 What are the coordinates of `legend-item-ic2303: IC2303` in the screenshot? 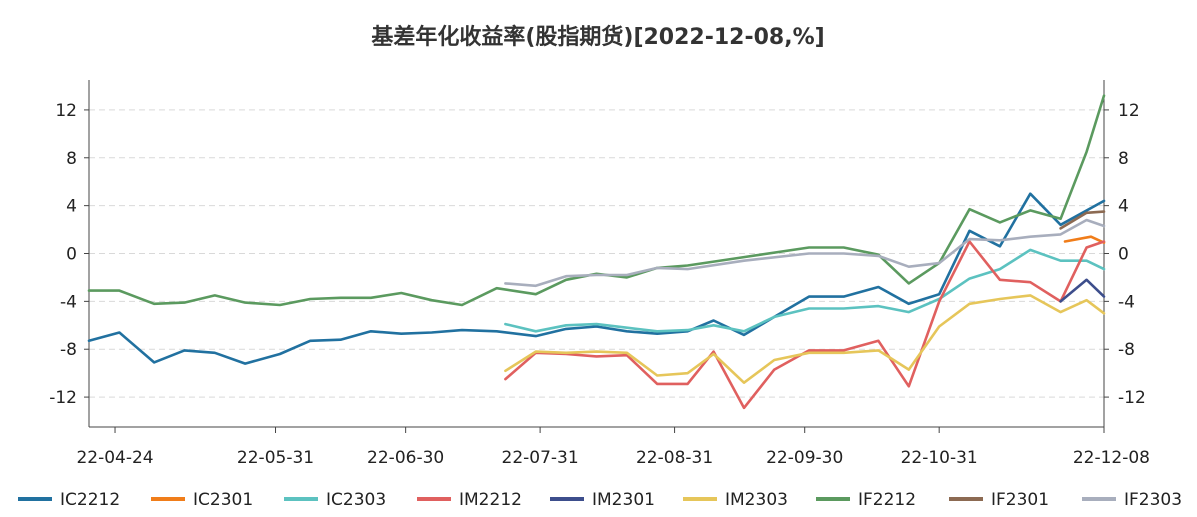 It's located at (335, 500).